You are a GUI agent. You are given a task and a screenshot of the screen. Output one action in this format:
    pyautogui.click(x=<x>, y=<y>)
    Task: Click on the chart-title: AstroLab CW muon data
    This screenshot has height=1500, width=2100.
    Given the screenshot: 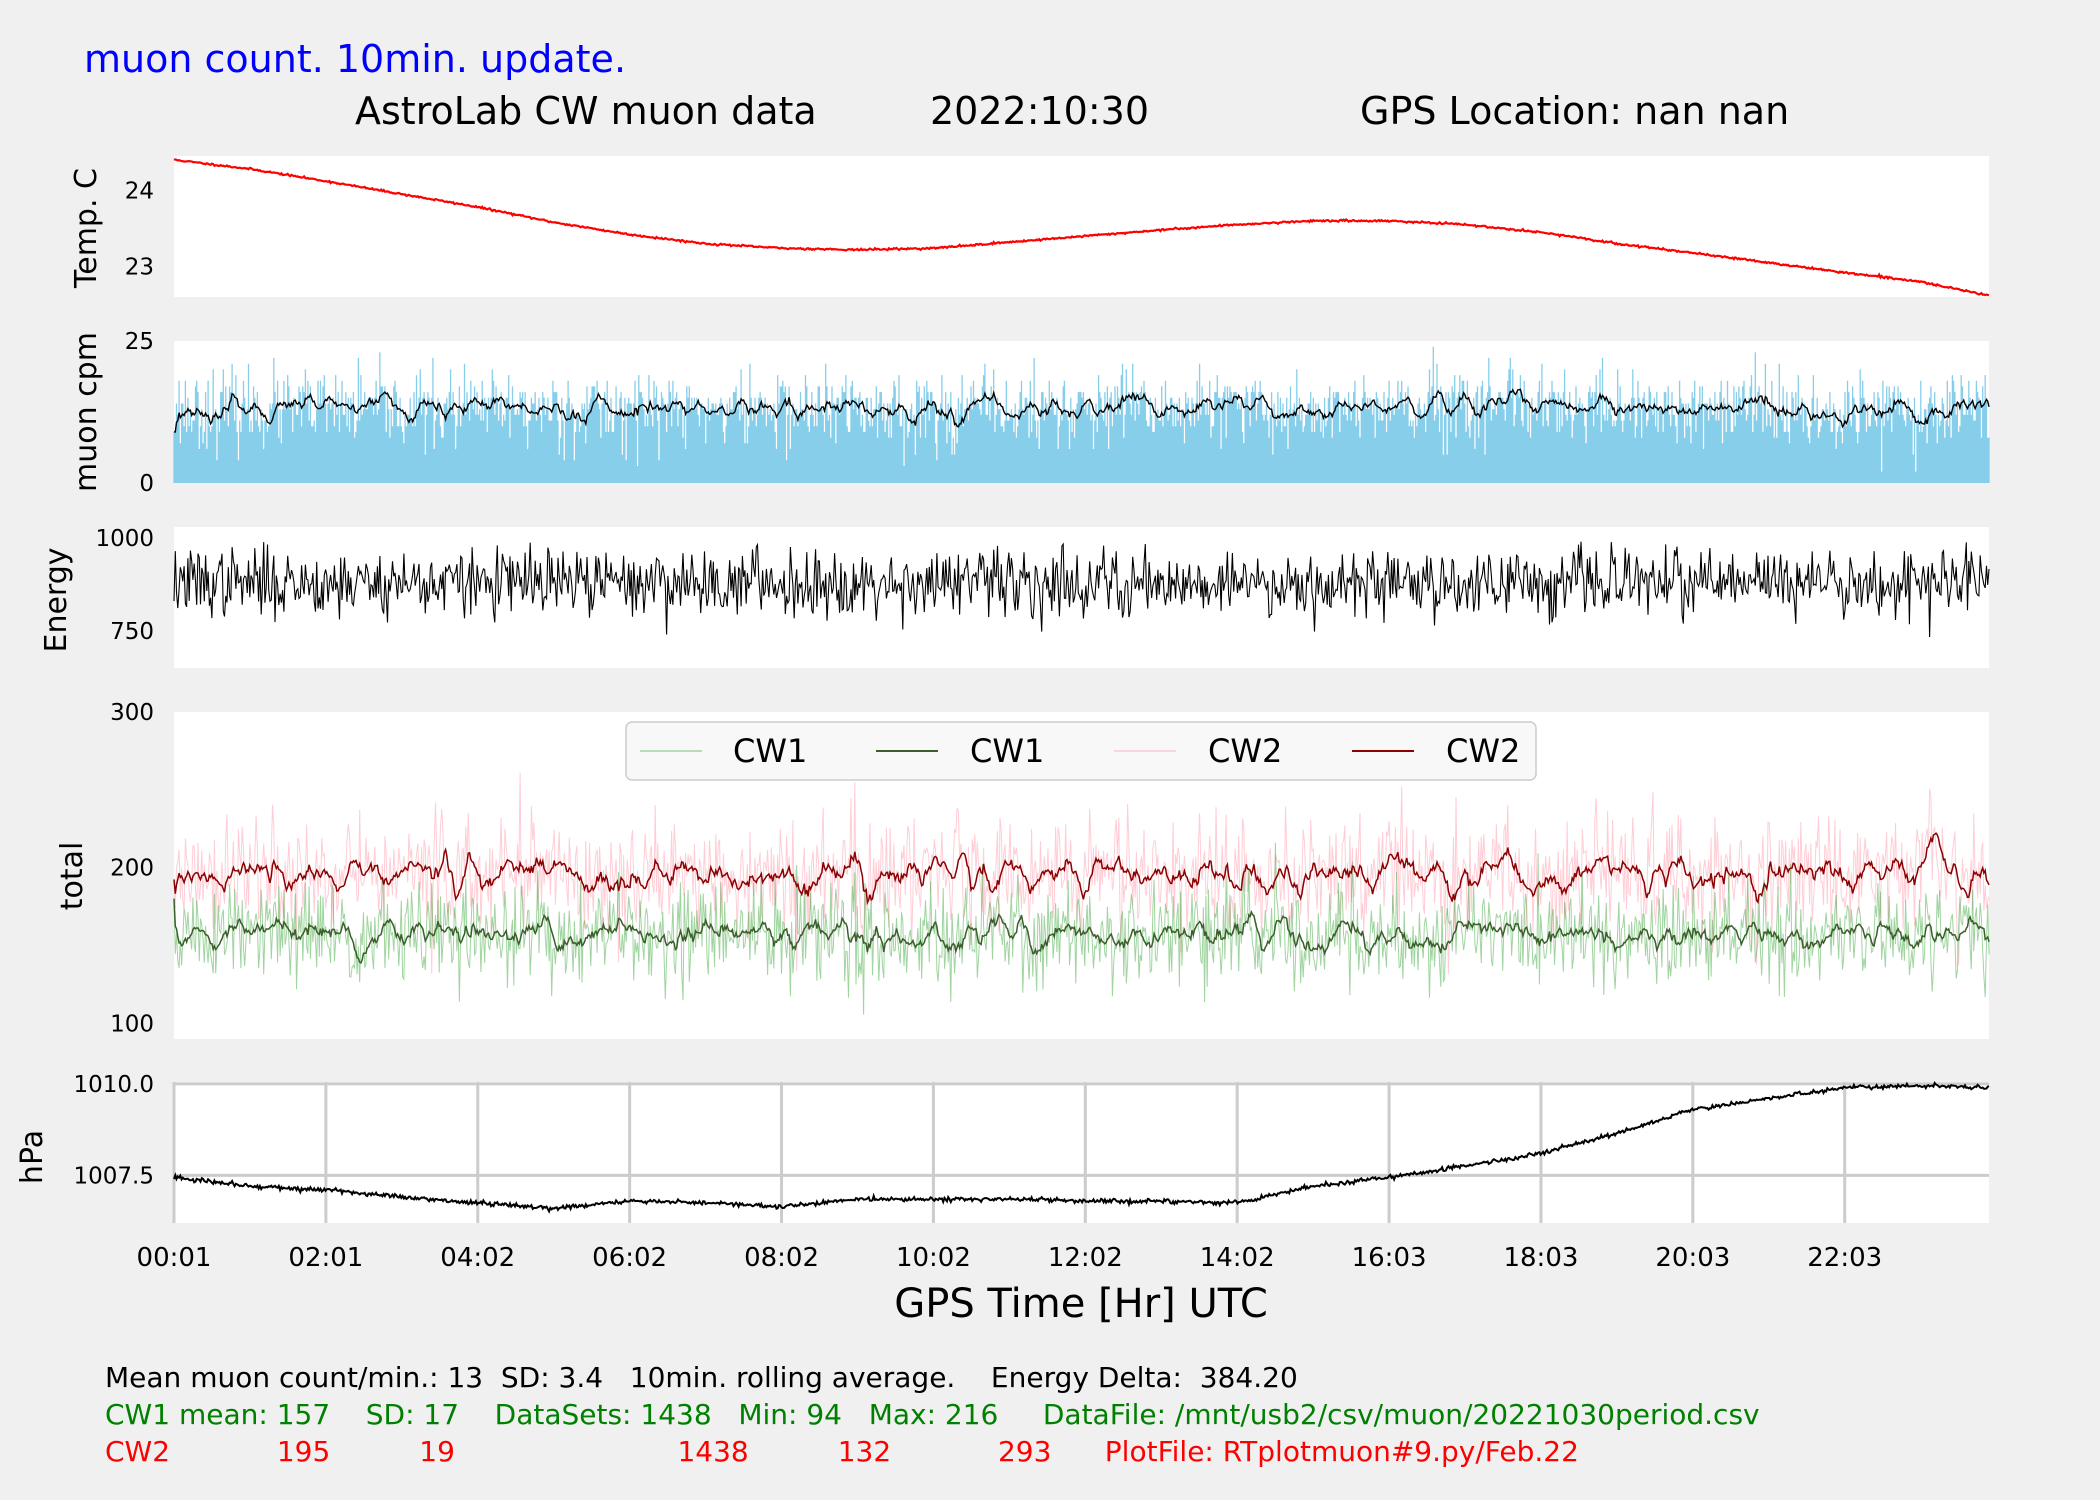 What is the action you would take?
    pyautogui.click(x=586, y=111)
    